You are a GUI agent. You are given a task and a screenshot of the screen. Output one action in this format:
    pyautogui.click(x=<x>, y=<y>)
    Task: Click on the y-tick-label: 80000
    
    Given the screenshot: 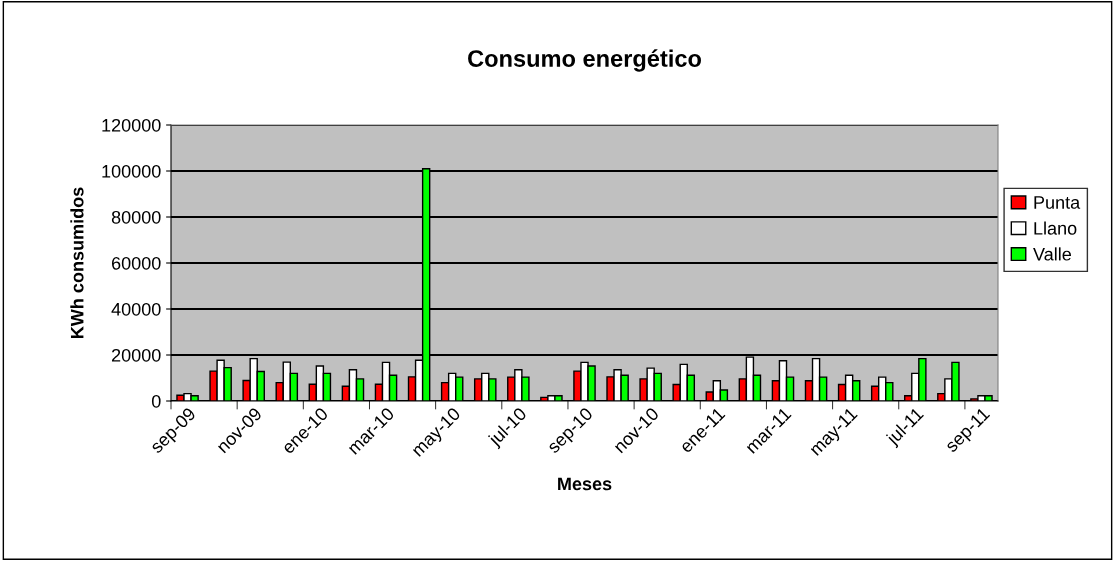 What is the action you would take?
    pyautogui.click(x=136, y=217)
    